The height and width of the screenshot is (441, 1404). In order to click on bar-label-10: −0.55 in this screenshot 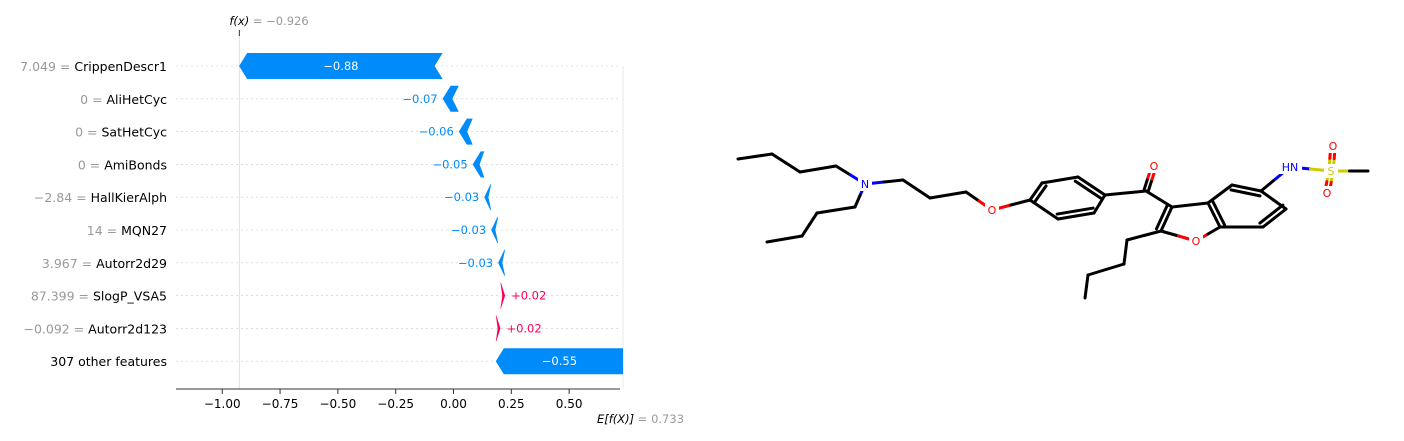, I will do `click(559, 361)`.